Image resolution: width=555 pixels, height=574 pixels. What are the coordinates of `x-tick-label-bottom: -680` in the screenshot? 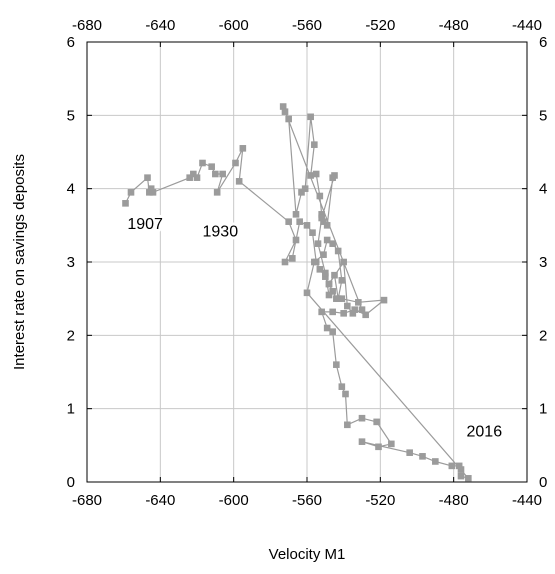 It's located at (87, 500).